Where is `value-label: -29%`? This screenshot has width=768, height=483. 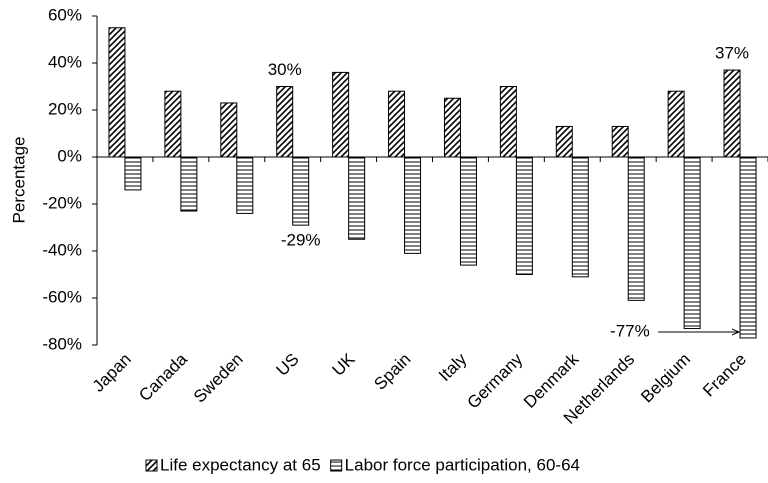 value-label: -29% is located at coordinates (301, 240).